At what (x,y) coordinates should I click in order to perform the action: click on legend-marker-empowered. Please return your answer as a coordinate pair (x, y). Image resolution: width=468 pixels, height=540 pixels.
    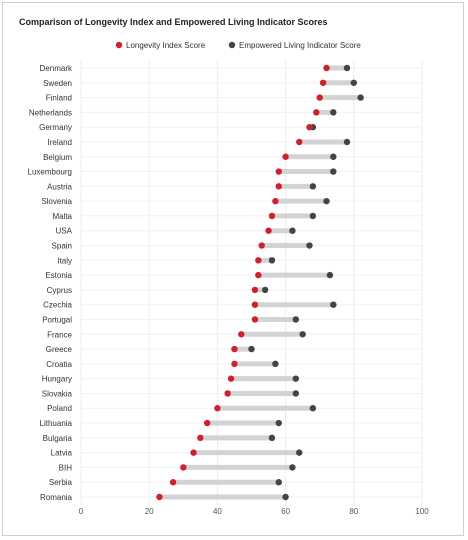
    Looking at the image, I should click on (232, 45).